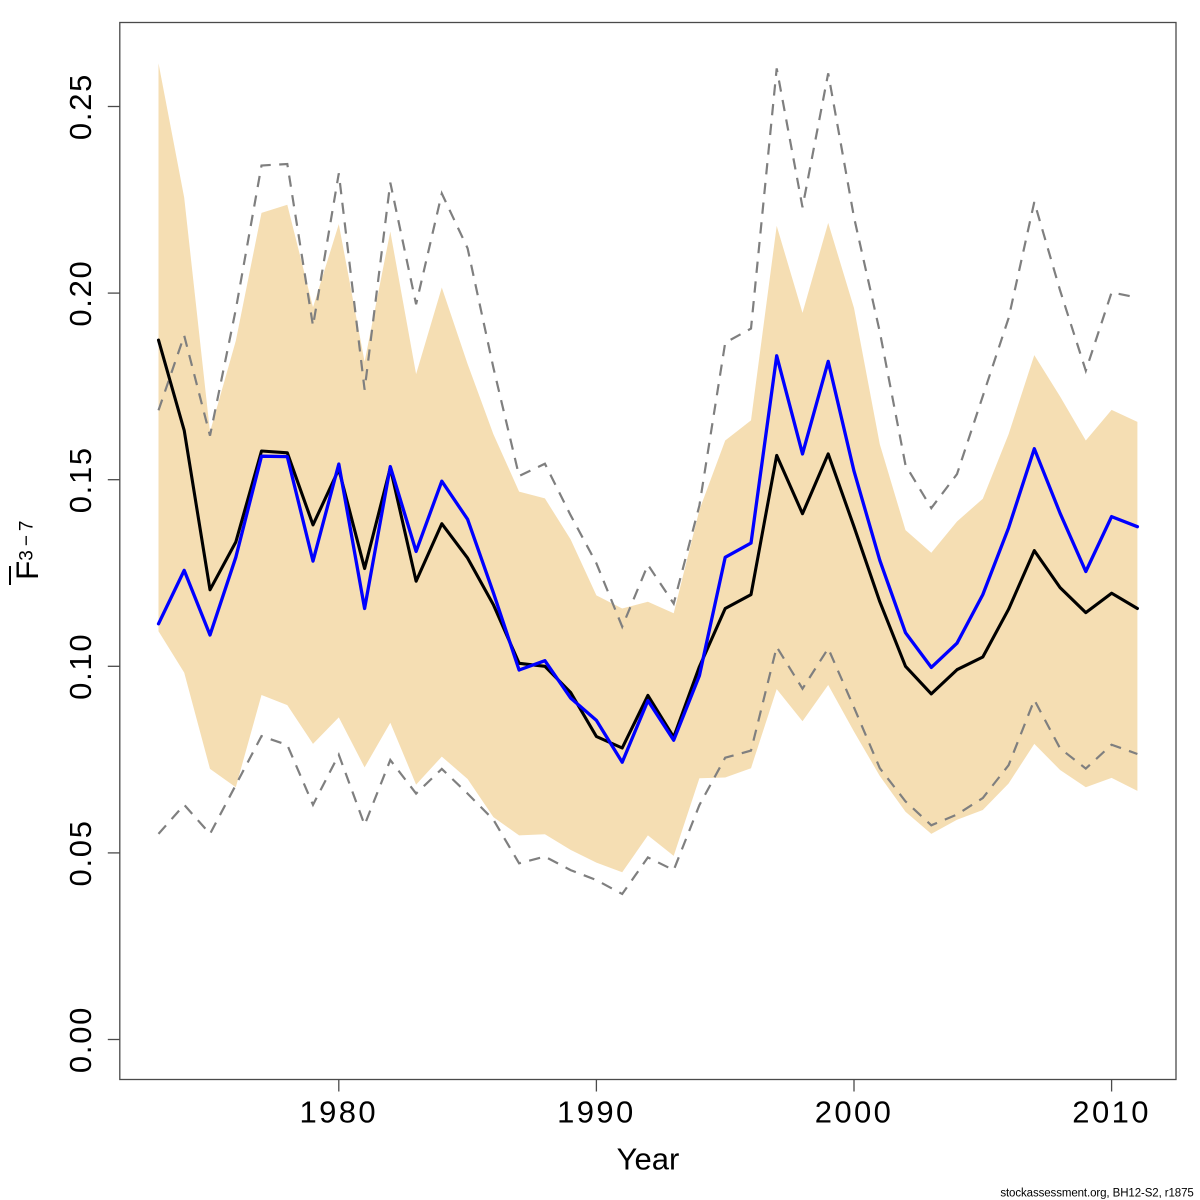 The height and width of the screenshot is (1200, 1200). I want to click on svg-text: 2010, so click(1111, 1112).